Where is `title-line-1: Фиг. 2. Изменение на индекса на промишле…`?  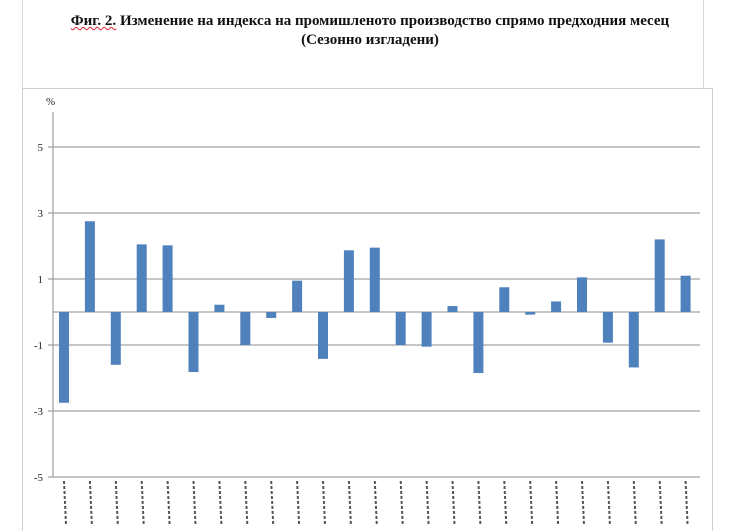 title-line-1: Фиг. 2. Изменение на индекса на промишле… is located at coordinates (370, 21).